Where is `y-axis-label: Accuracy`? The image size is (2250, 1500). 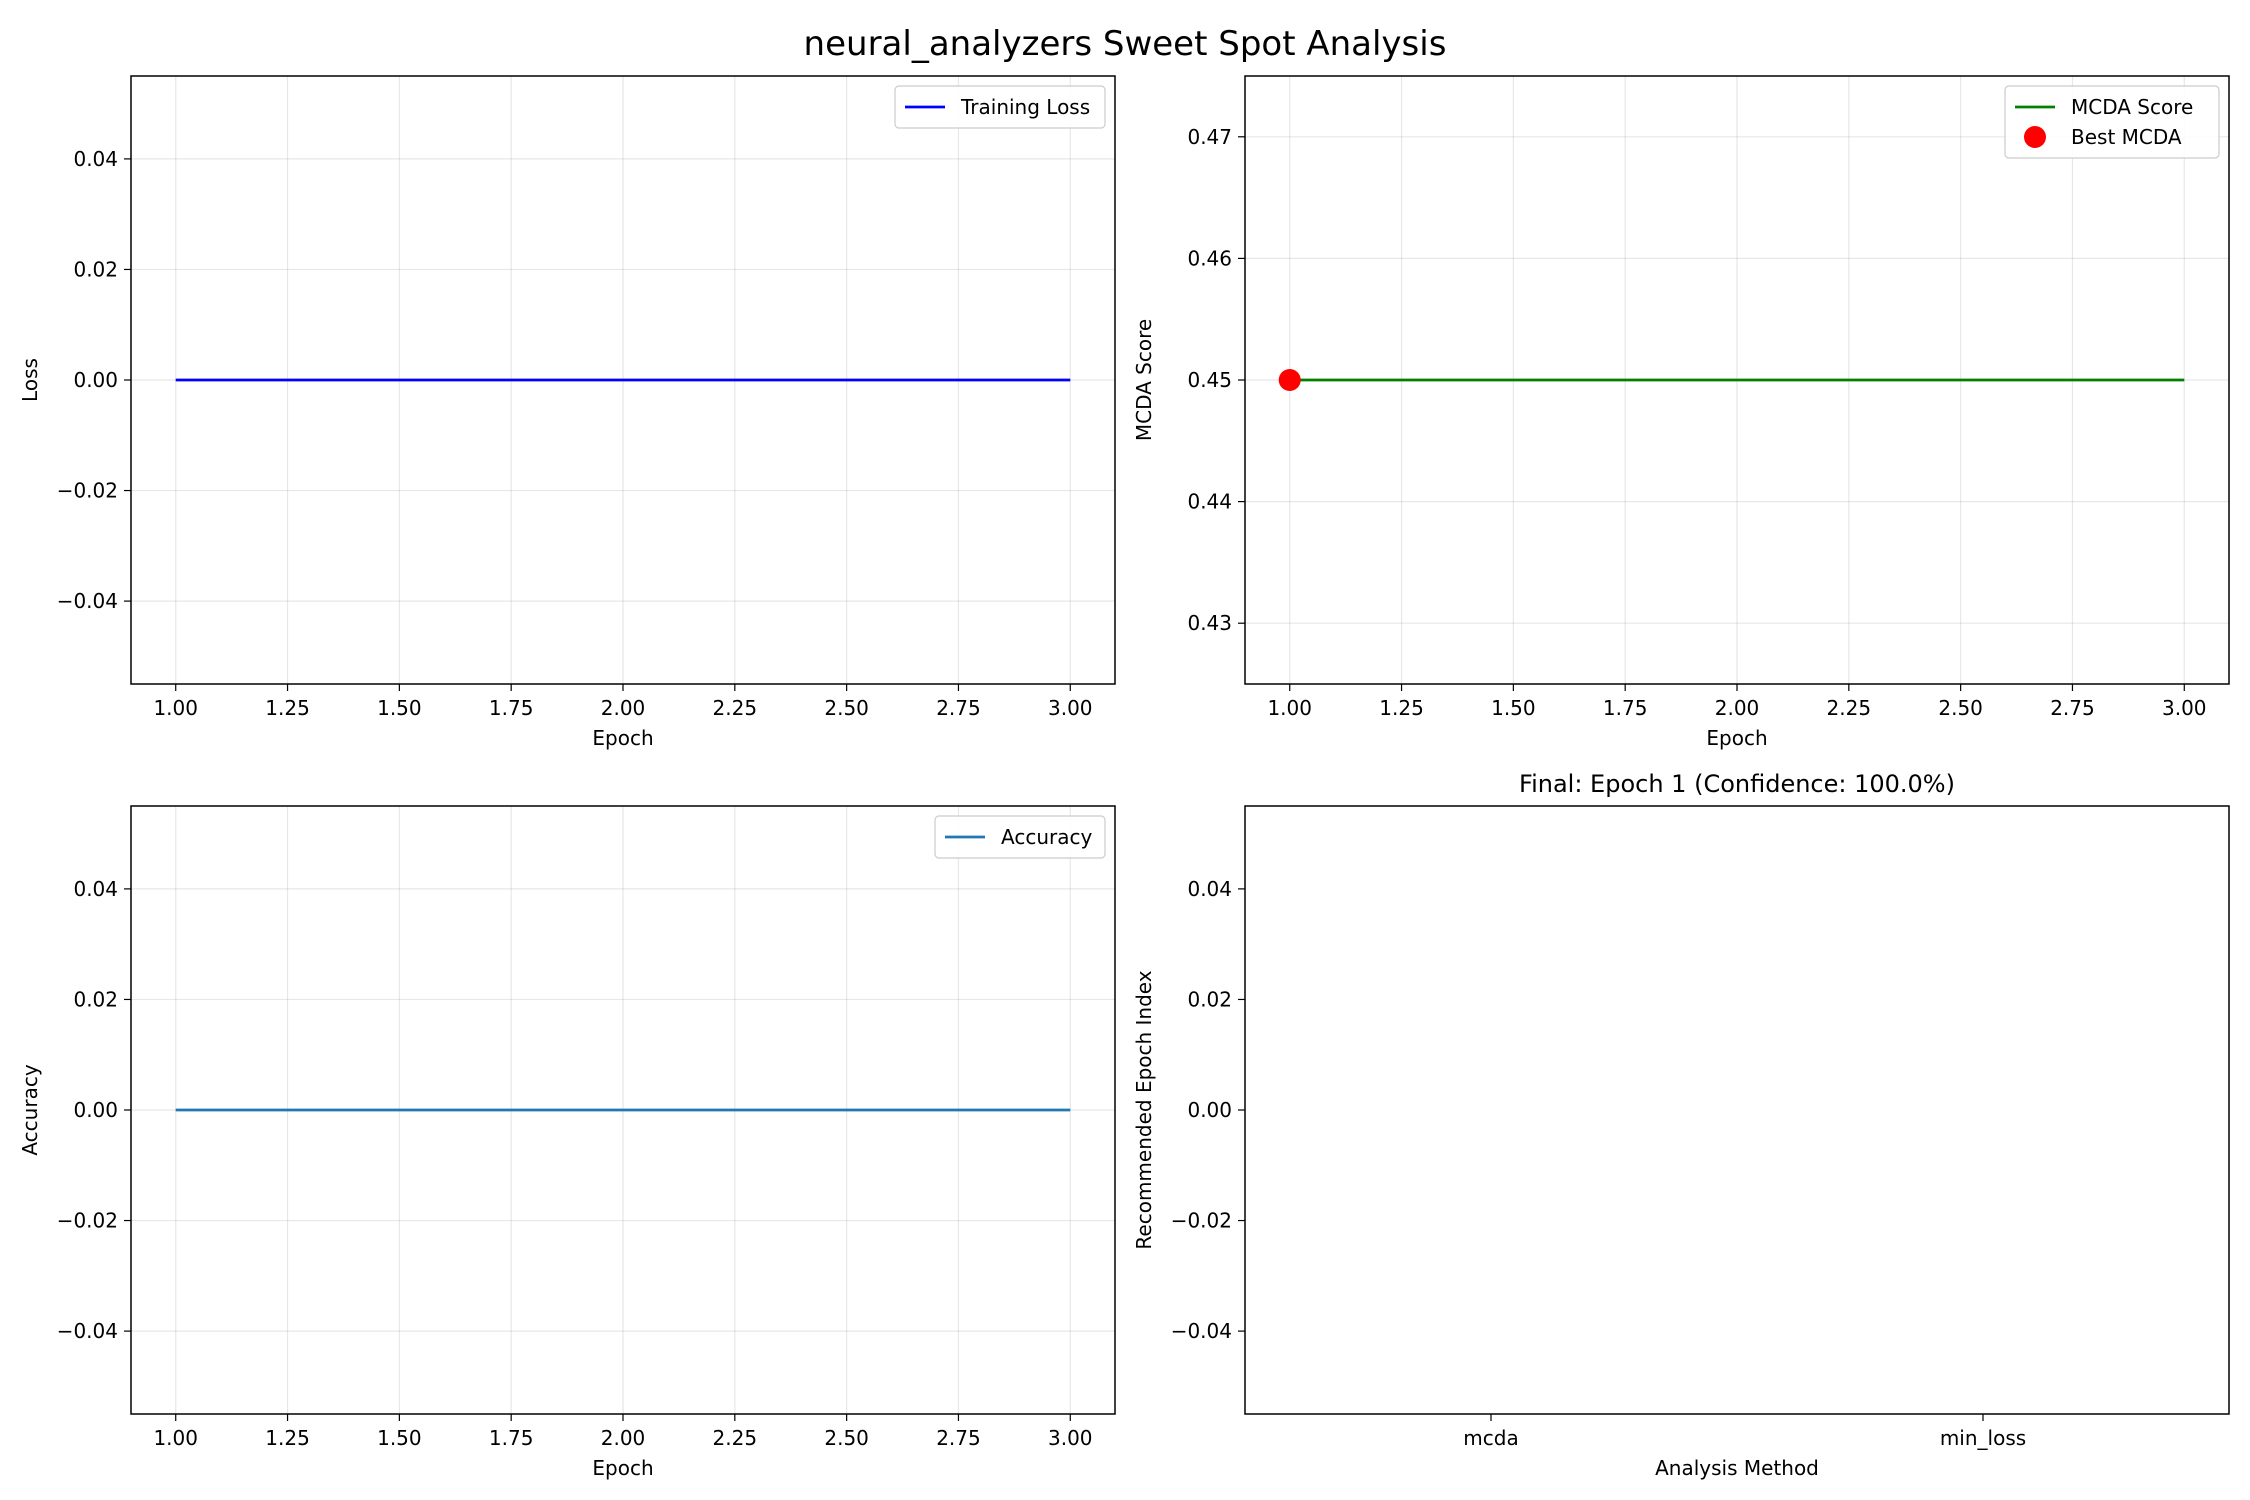
y-axis-label: Accuracy is located at coordinates (30, 1109).